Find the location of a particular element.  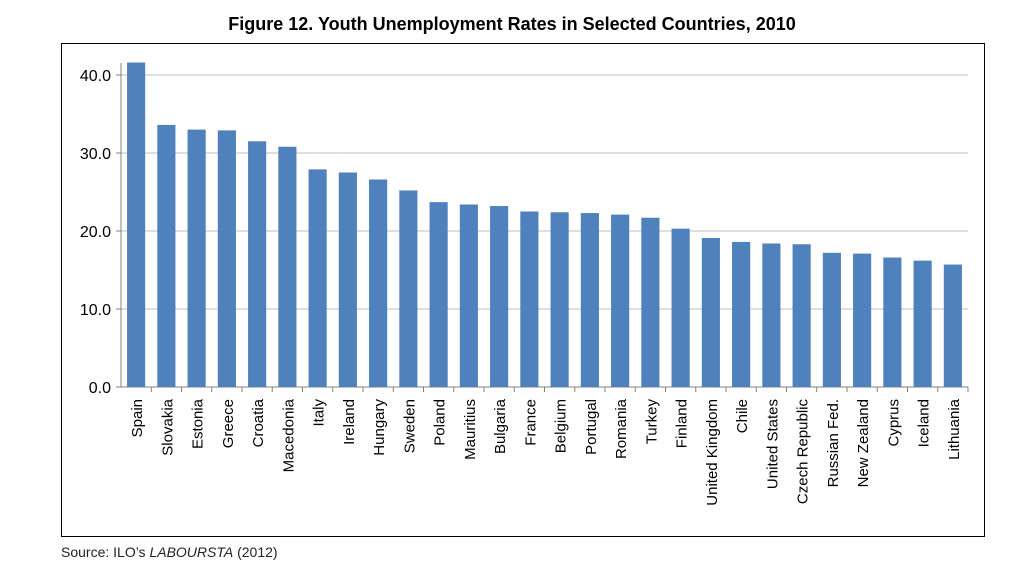

x-tick-label: Bulgaria is located at coordinates (500, 426).